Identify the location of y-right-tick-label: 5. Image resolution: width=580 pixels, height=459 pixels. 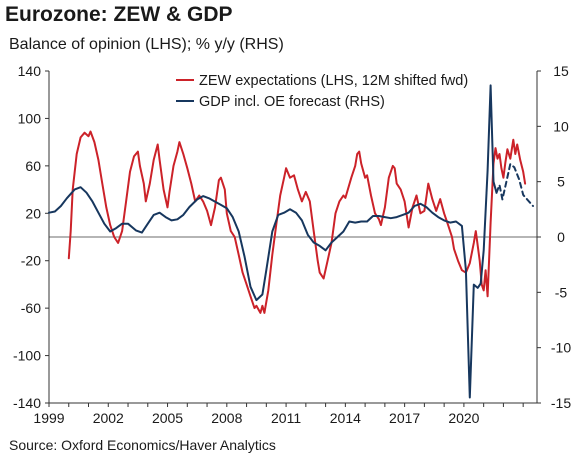
(561, 182).